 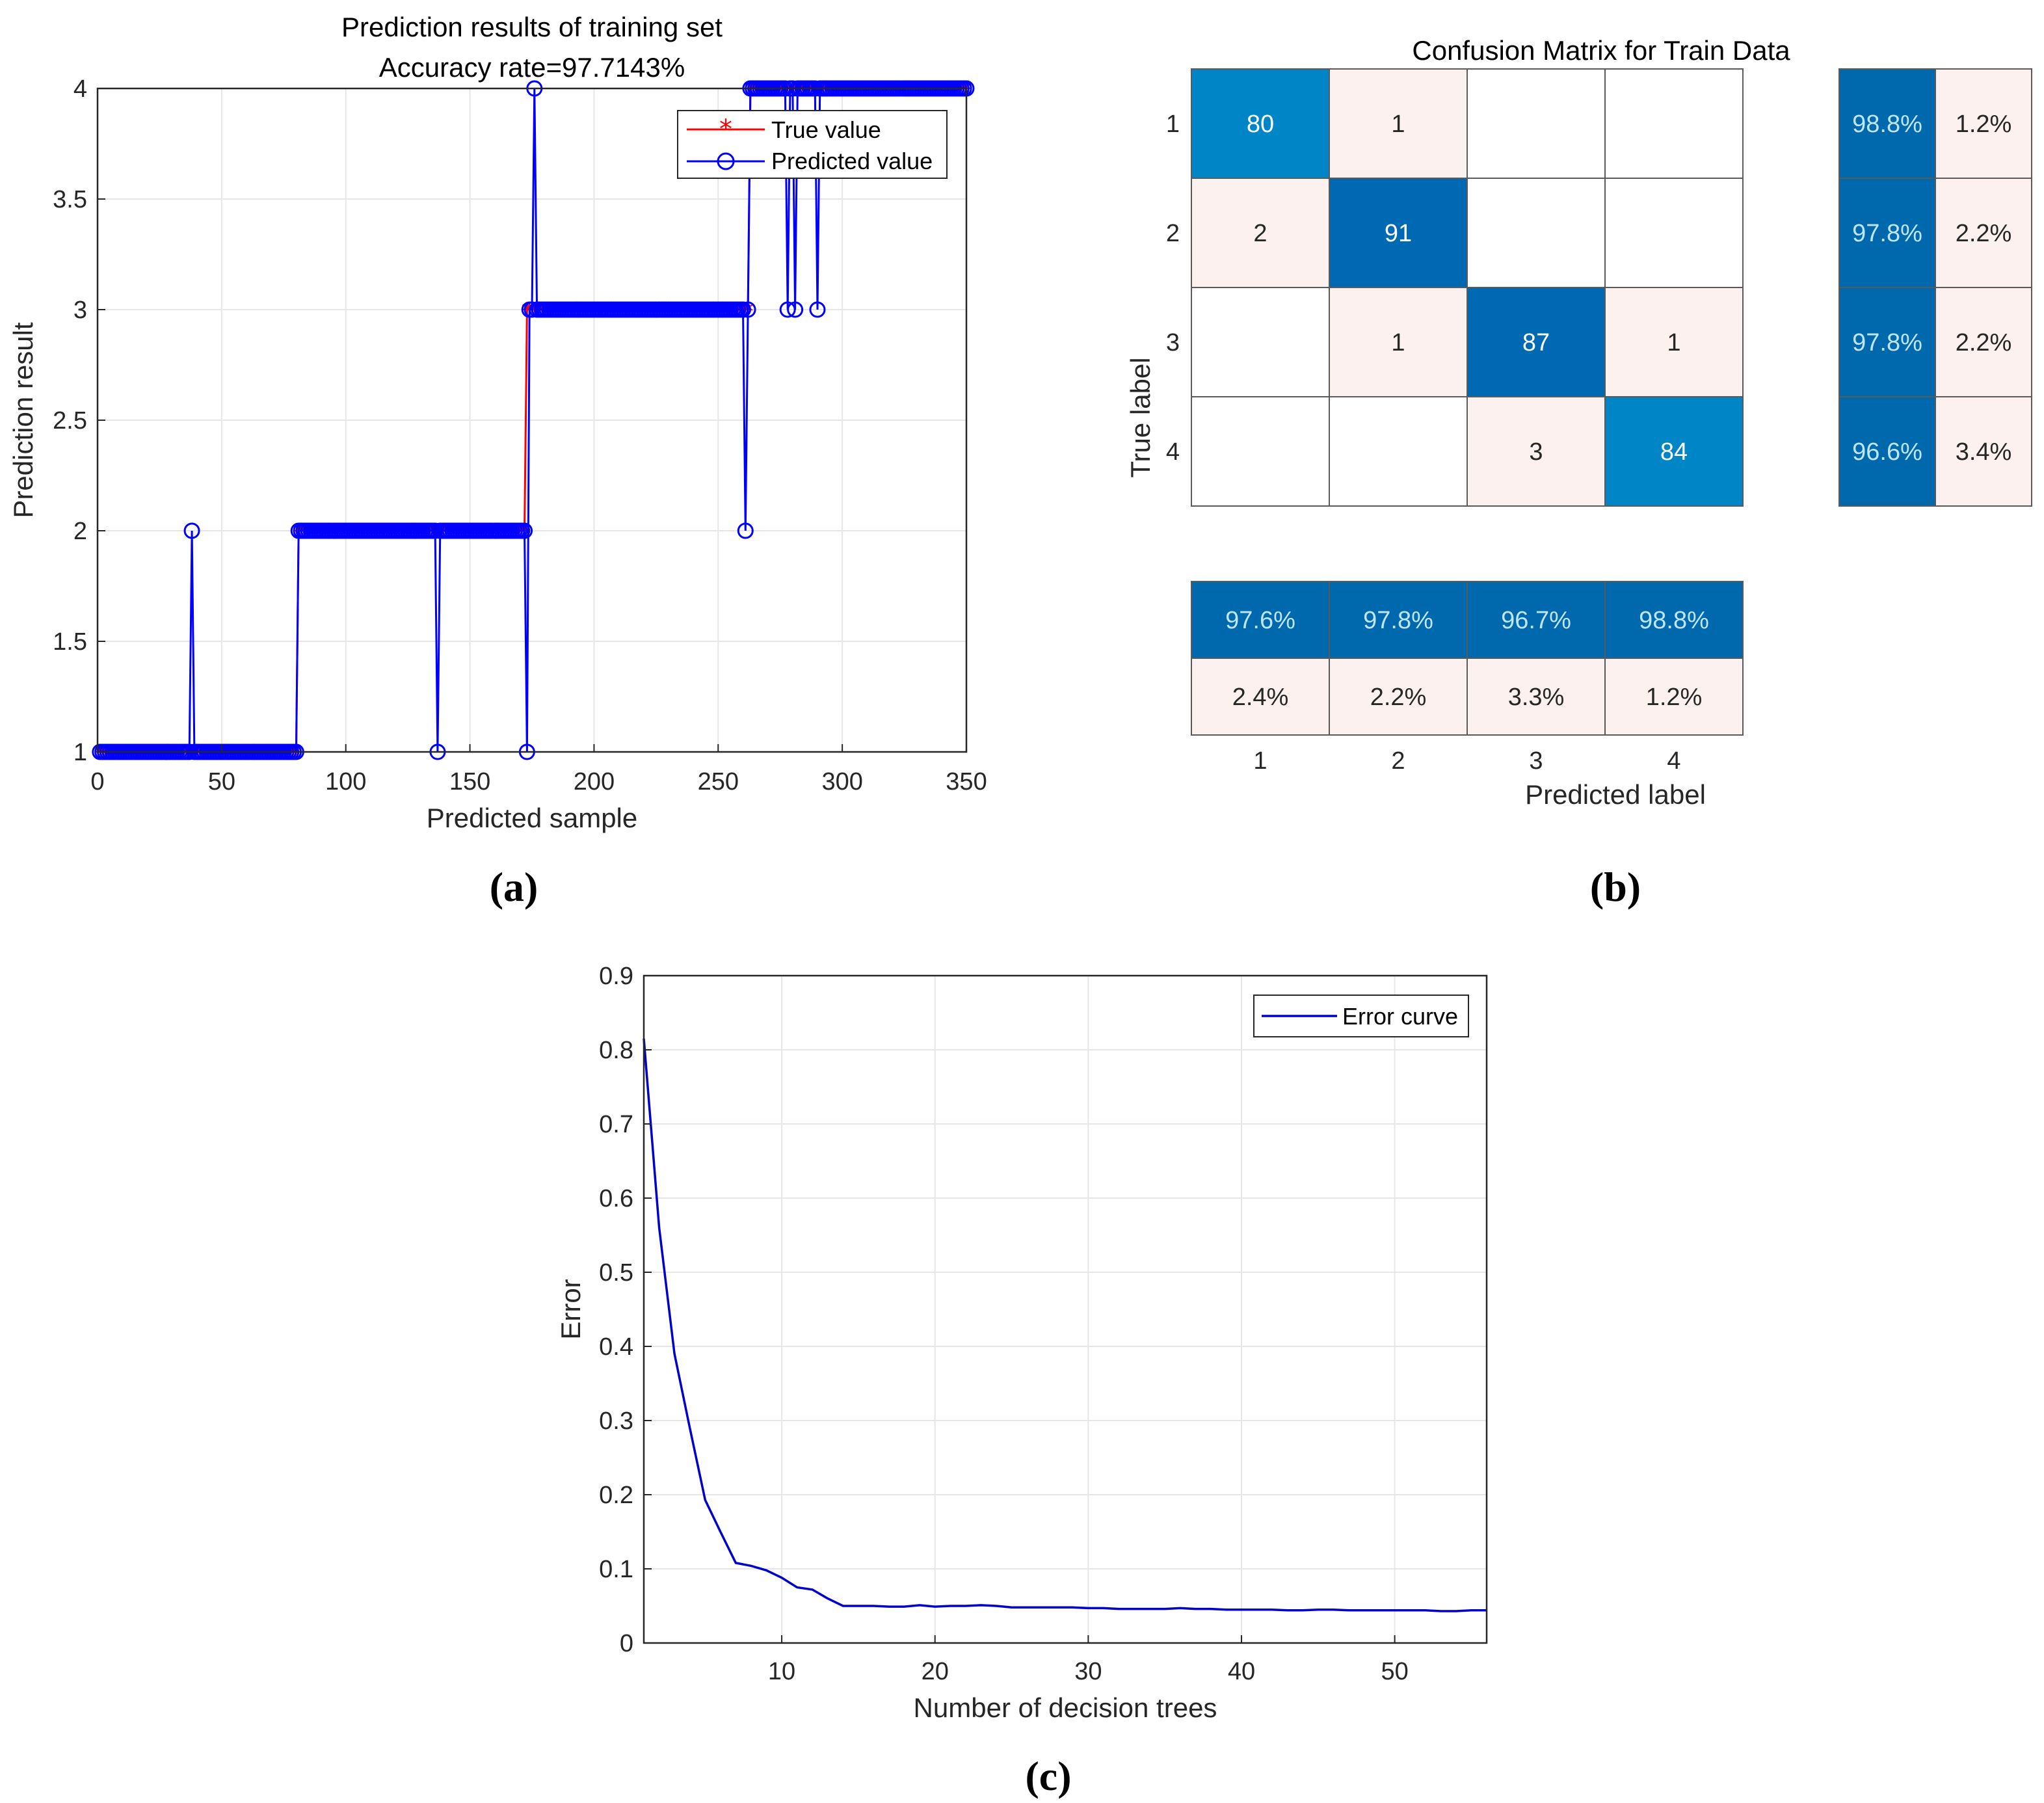 I want to click on column-summary-correct-value: 97.8%, so click(x=1398, y=620).